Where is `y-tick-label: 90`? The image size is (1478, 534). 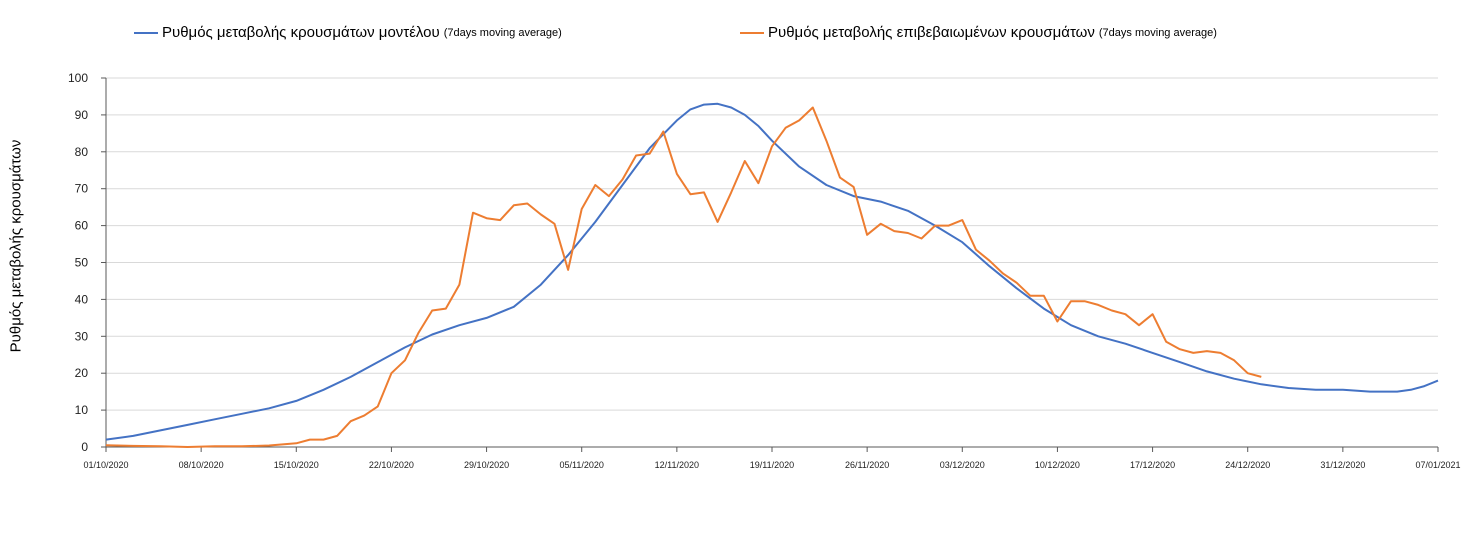 y-tick-label: 90 is located at coordinates (82, 115).